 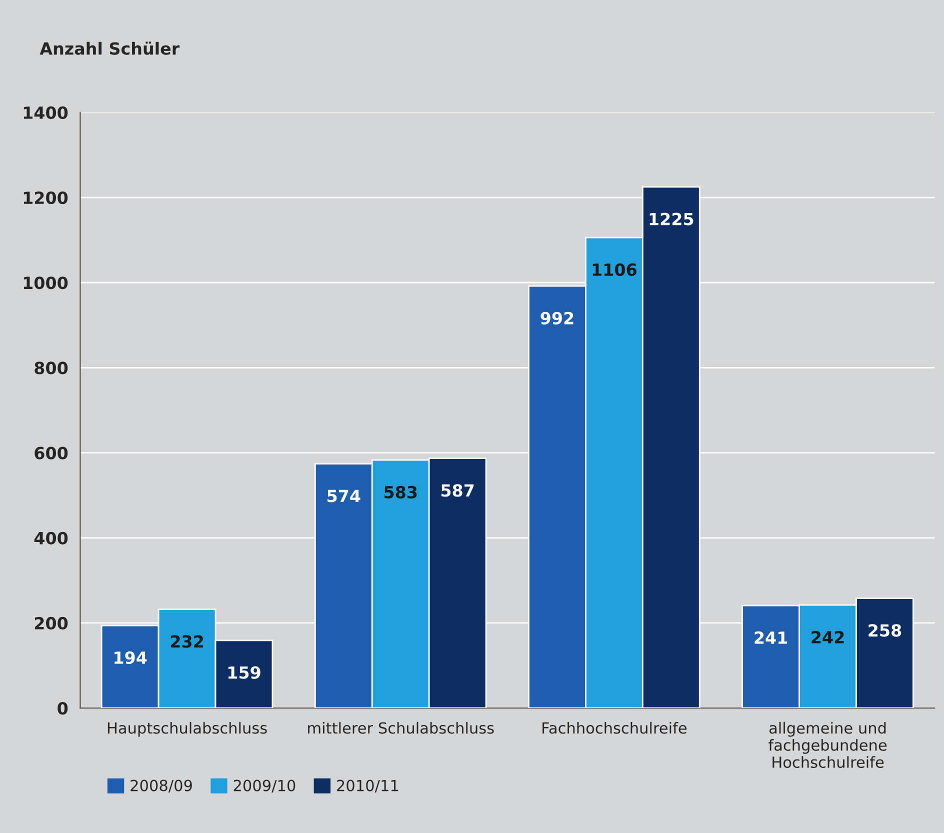 I want to click on y-tick-label: 0, so click(x=63, y=708).